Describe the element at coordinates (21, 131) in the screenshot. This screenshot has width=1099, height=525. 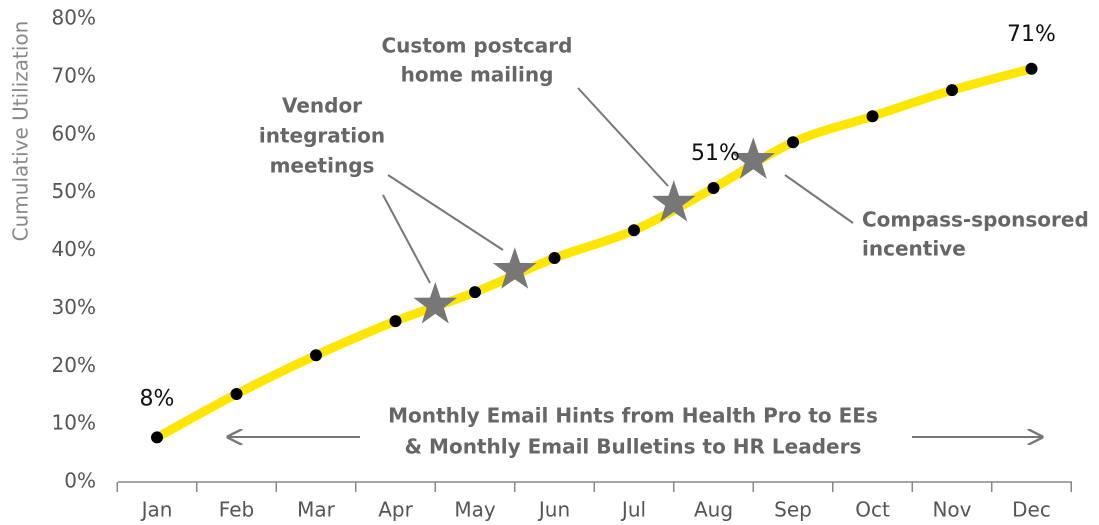
I see `y-axis-label: Cumulative Utilization` at that location.